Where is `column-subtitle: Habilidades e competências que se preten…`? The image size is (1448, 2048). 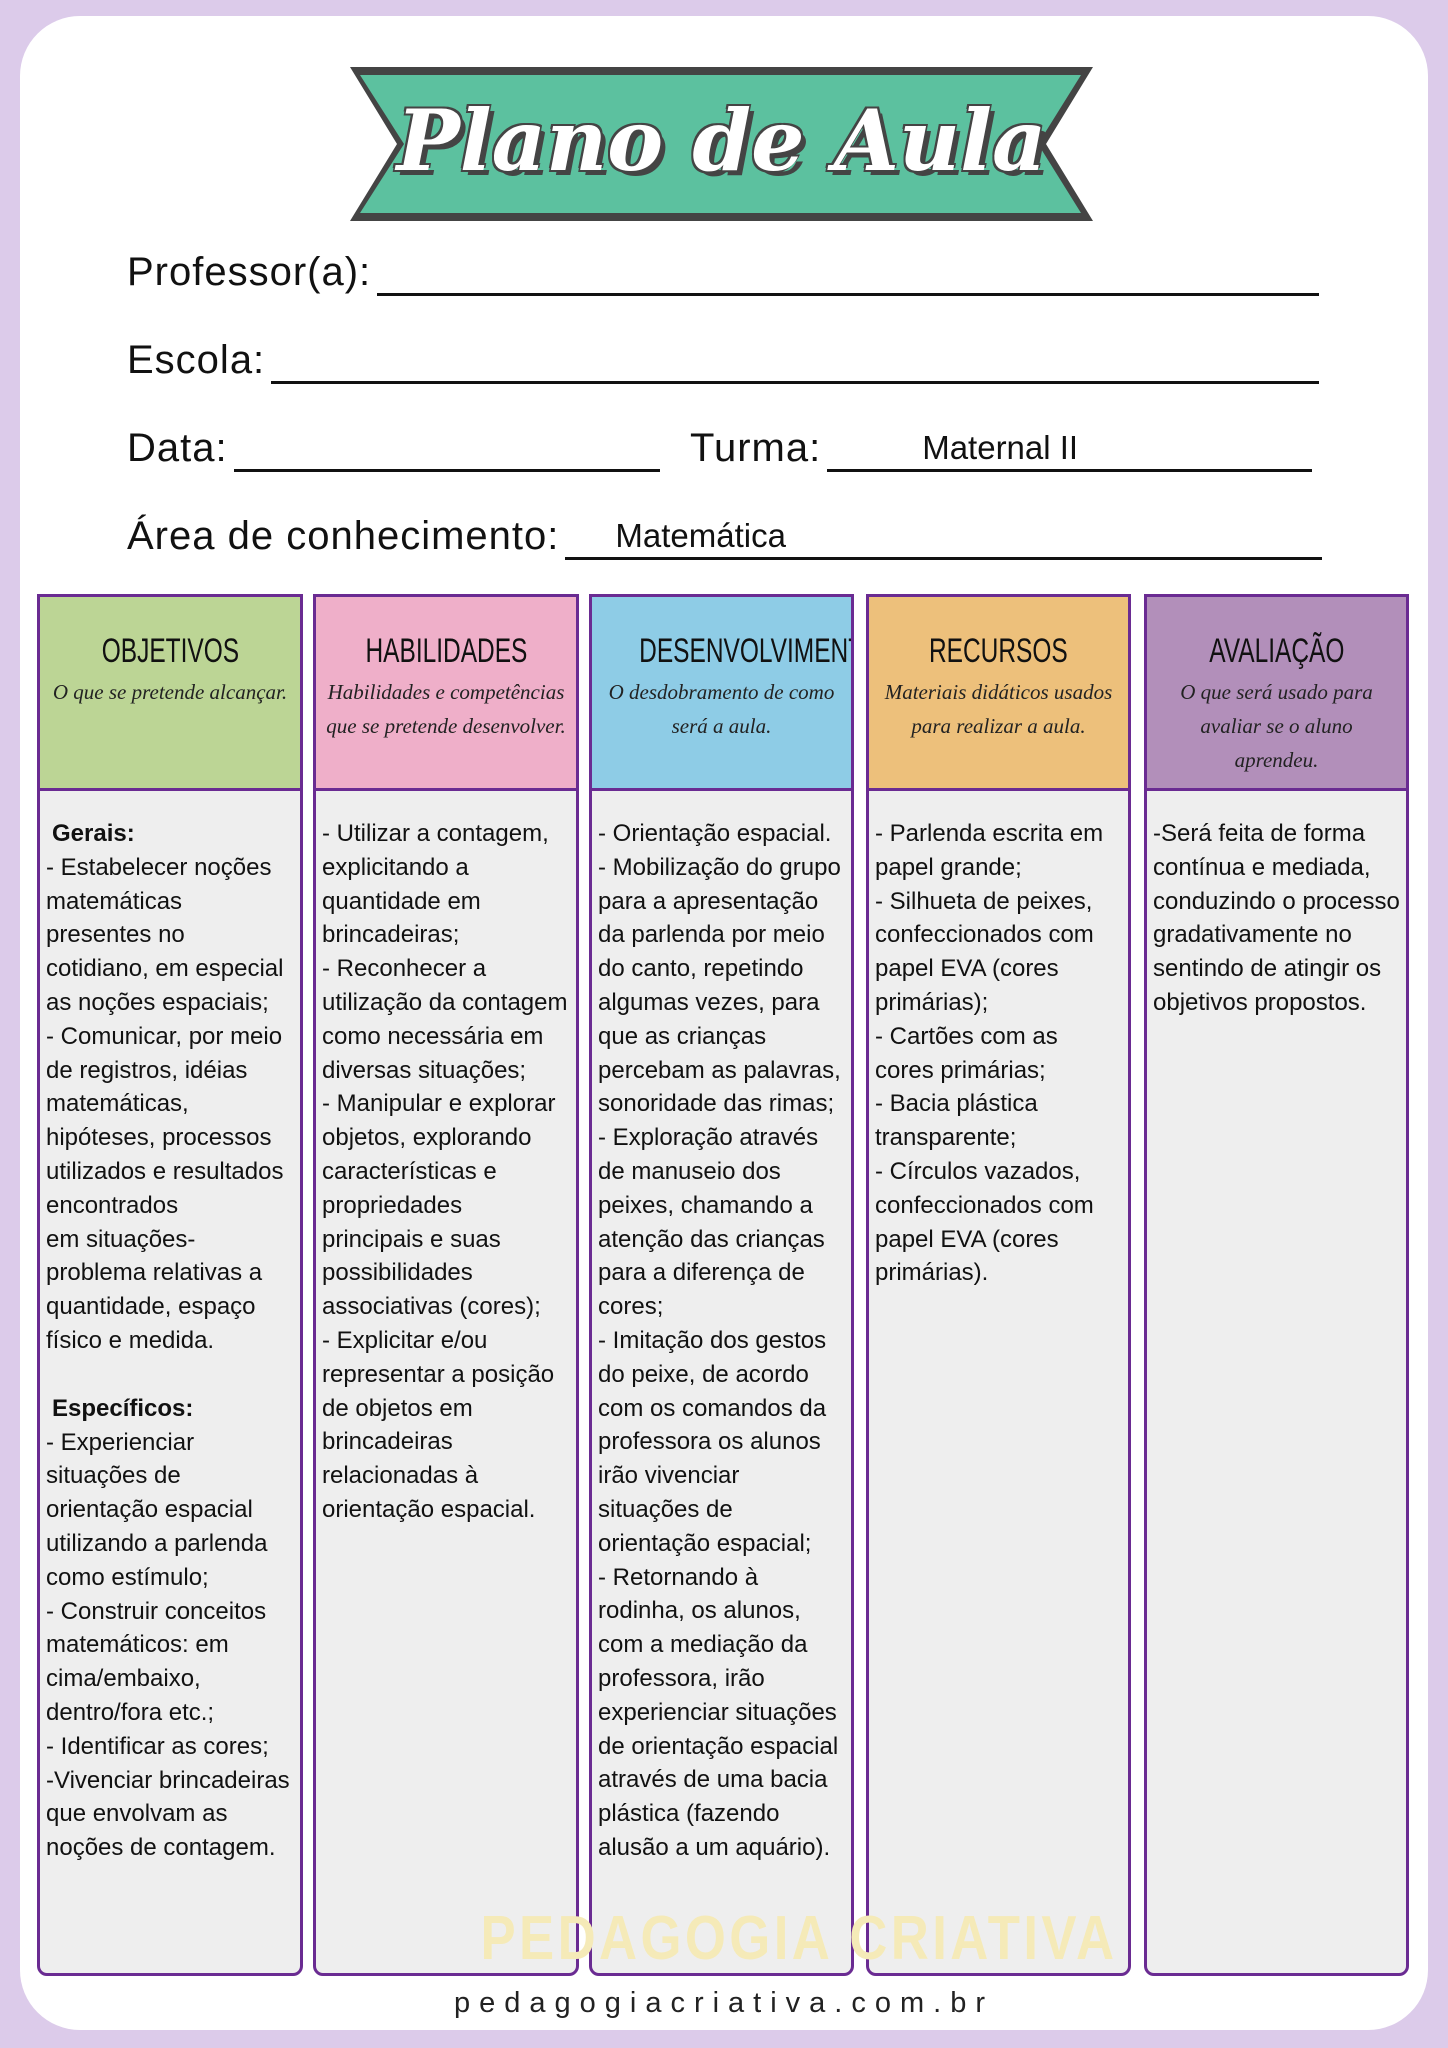
column-subtitle: Habilidades e competências que se preten… is located at coordinates (446, 709).